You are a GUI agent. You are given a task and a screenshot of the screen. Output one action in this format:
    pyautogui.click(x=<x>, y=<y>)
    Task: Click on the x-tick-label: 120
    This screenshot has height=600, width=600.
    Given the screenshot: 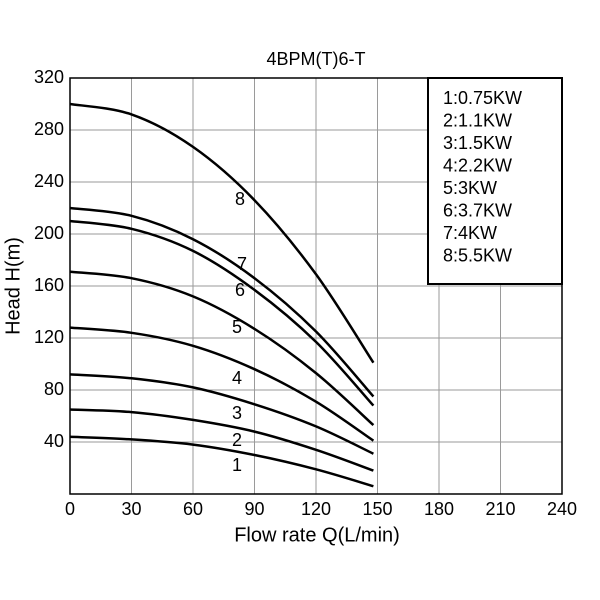 What is the action you would take?
    pyautogui.click(x=316, y=509)
    